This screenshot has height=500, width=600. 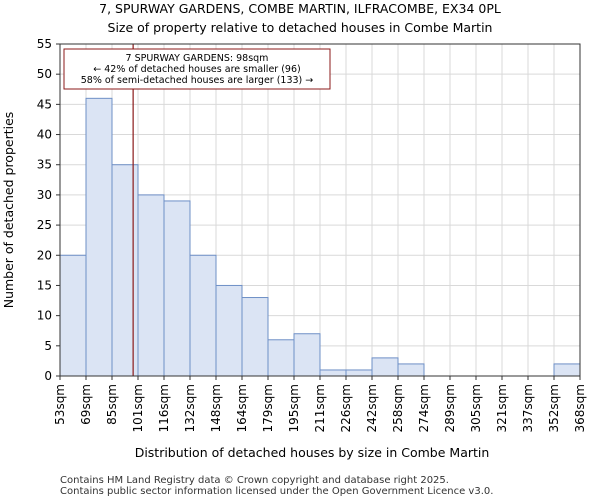 I want to click on y-tick-label-25: 25, so click(x=44, y=225).